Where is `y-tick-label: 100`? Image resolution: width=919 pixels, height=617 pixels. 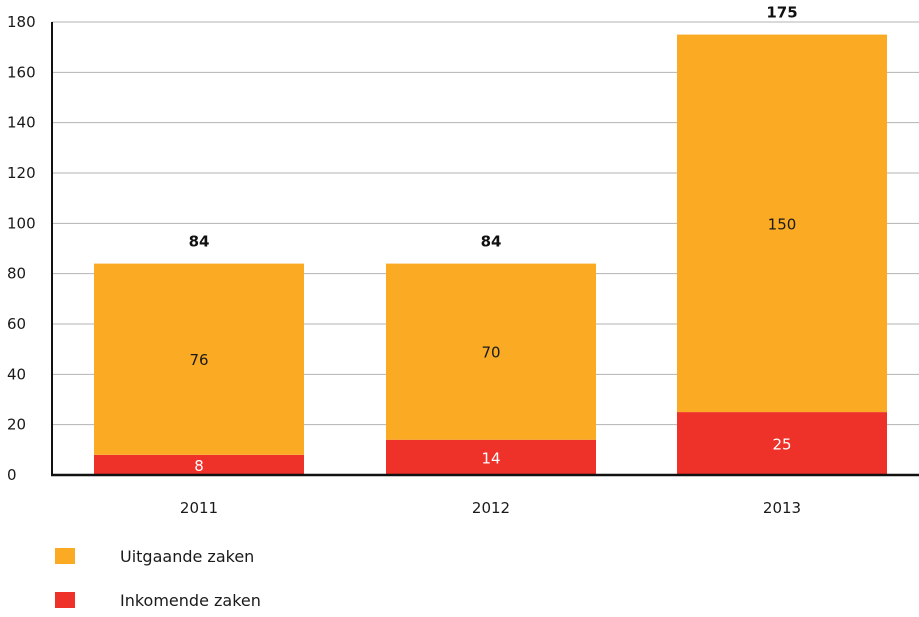
y-tick-label: 100 is located at coordinates (21, 223).